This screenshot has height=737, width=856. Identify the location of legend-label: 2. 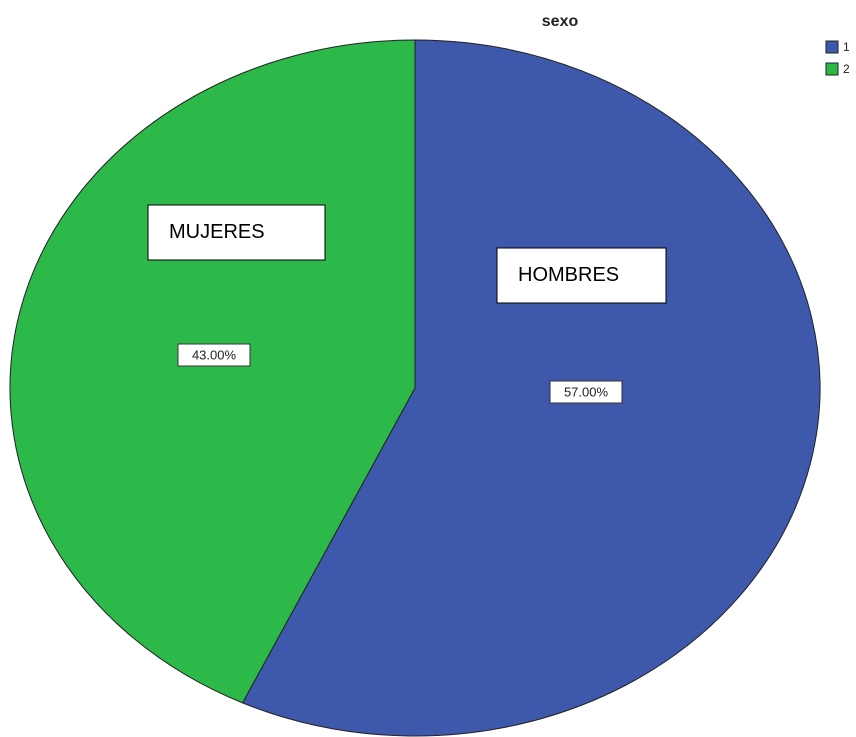
(846, 69).